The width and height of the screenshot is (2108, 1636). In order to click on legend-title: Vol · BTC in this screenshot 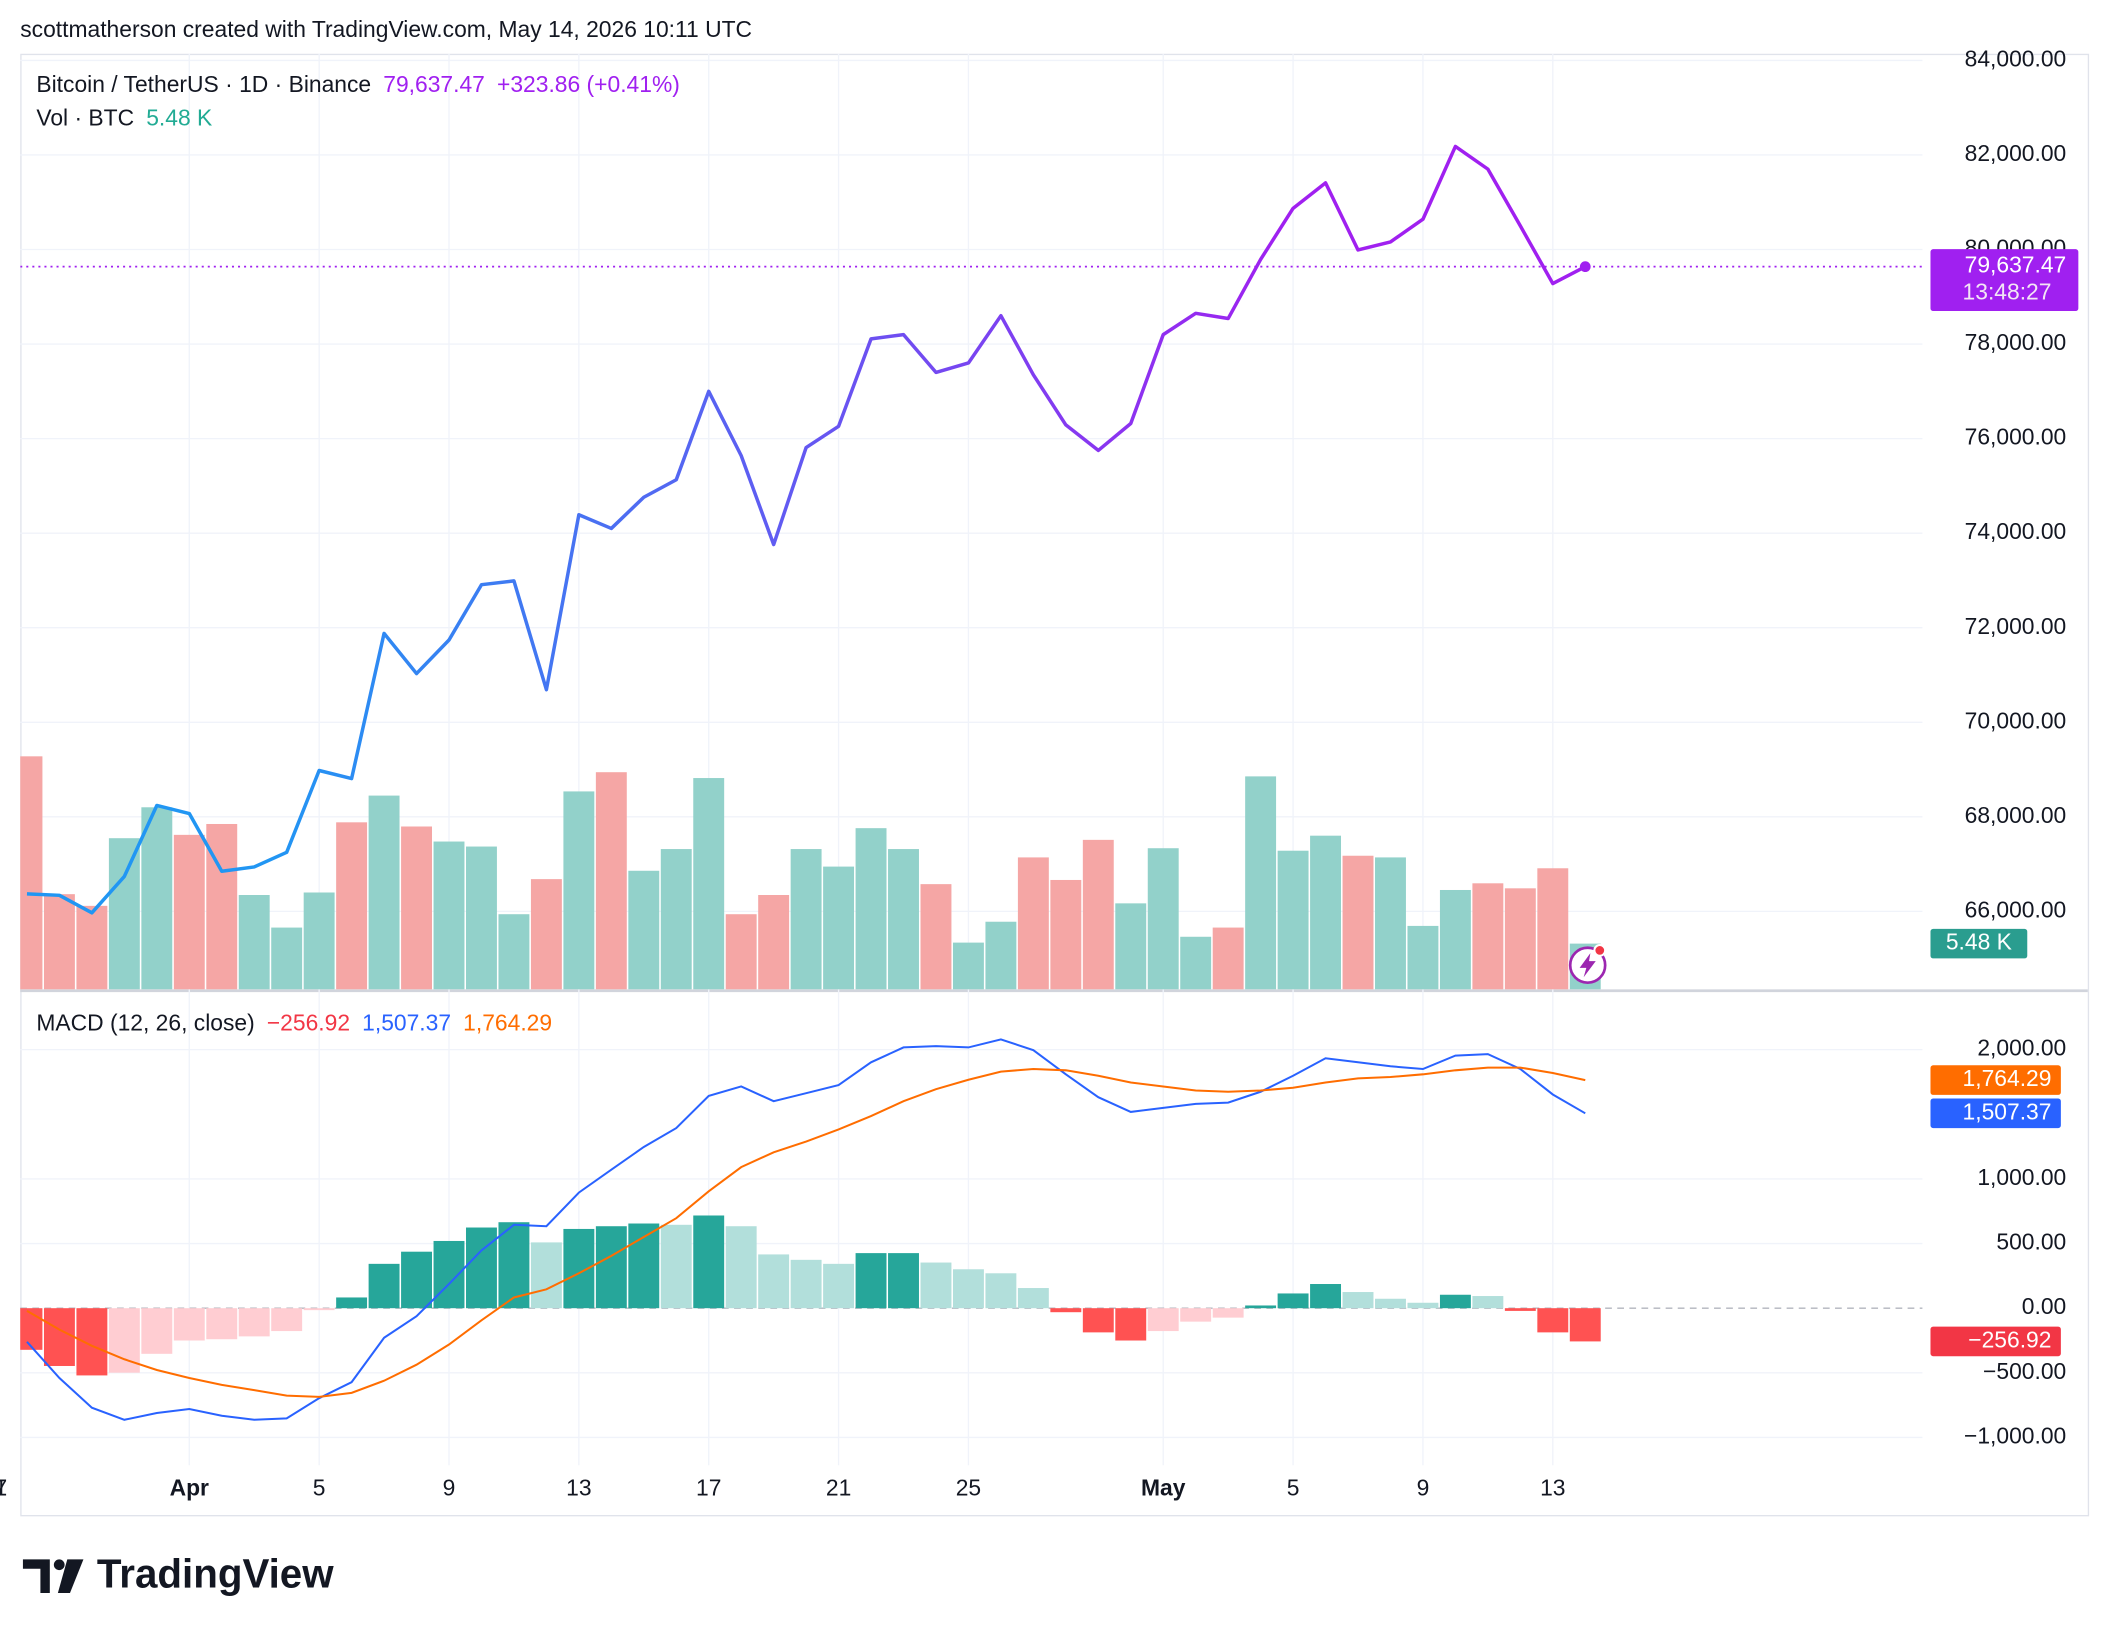, I will do `click(85, 118)`.